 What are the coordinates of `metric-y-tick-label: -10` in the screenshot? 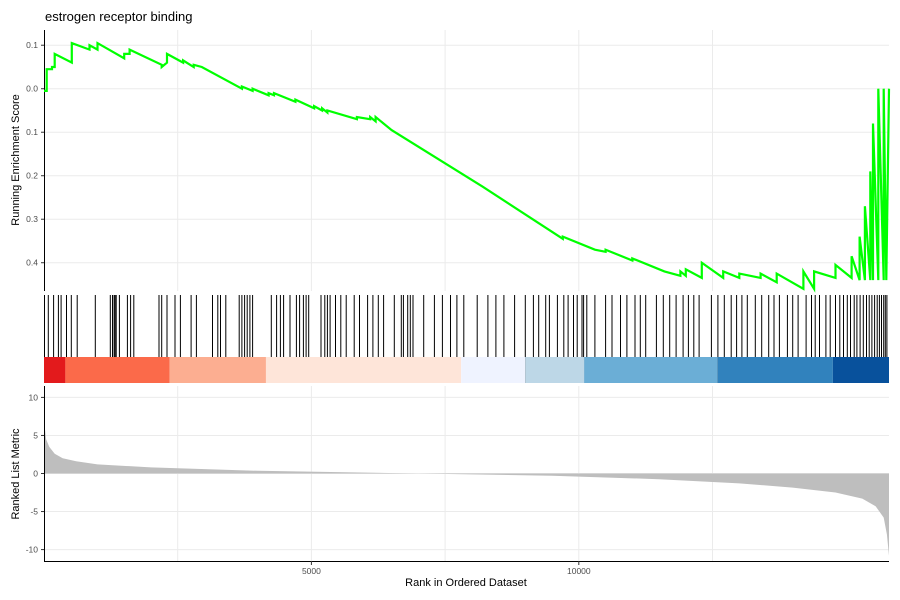 It's located at (32, 550).